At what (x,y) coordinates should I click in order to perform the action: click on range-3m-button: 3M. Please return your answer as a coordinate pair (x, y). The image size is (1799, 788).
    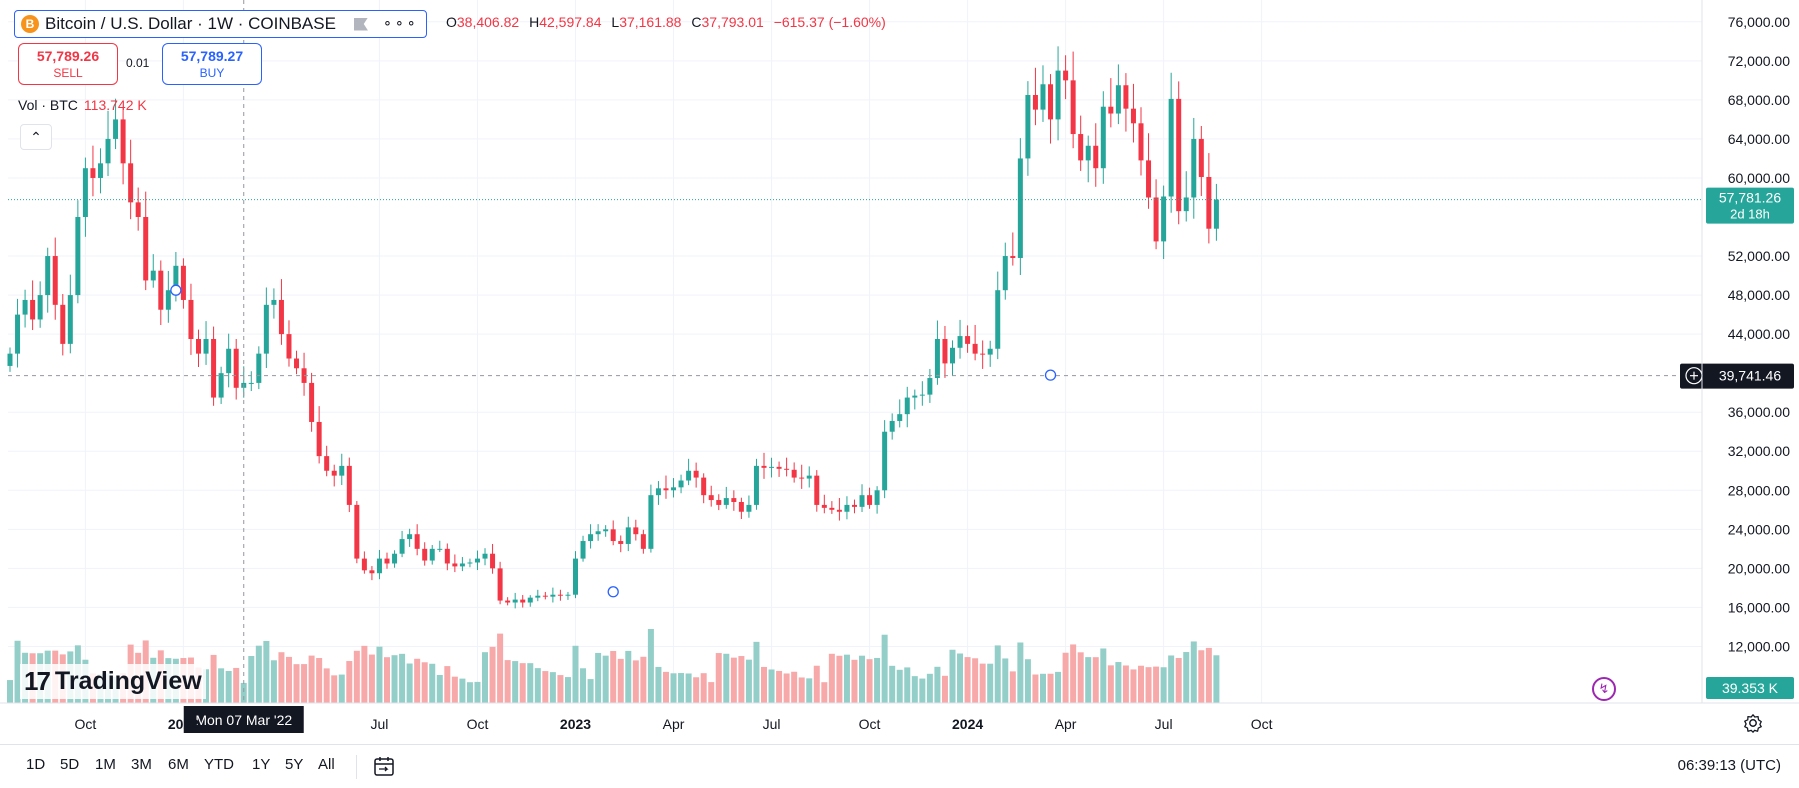
    Looking at the image, I should click on (141, 764).